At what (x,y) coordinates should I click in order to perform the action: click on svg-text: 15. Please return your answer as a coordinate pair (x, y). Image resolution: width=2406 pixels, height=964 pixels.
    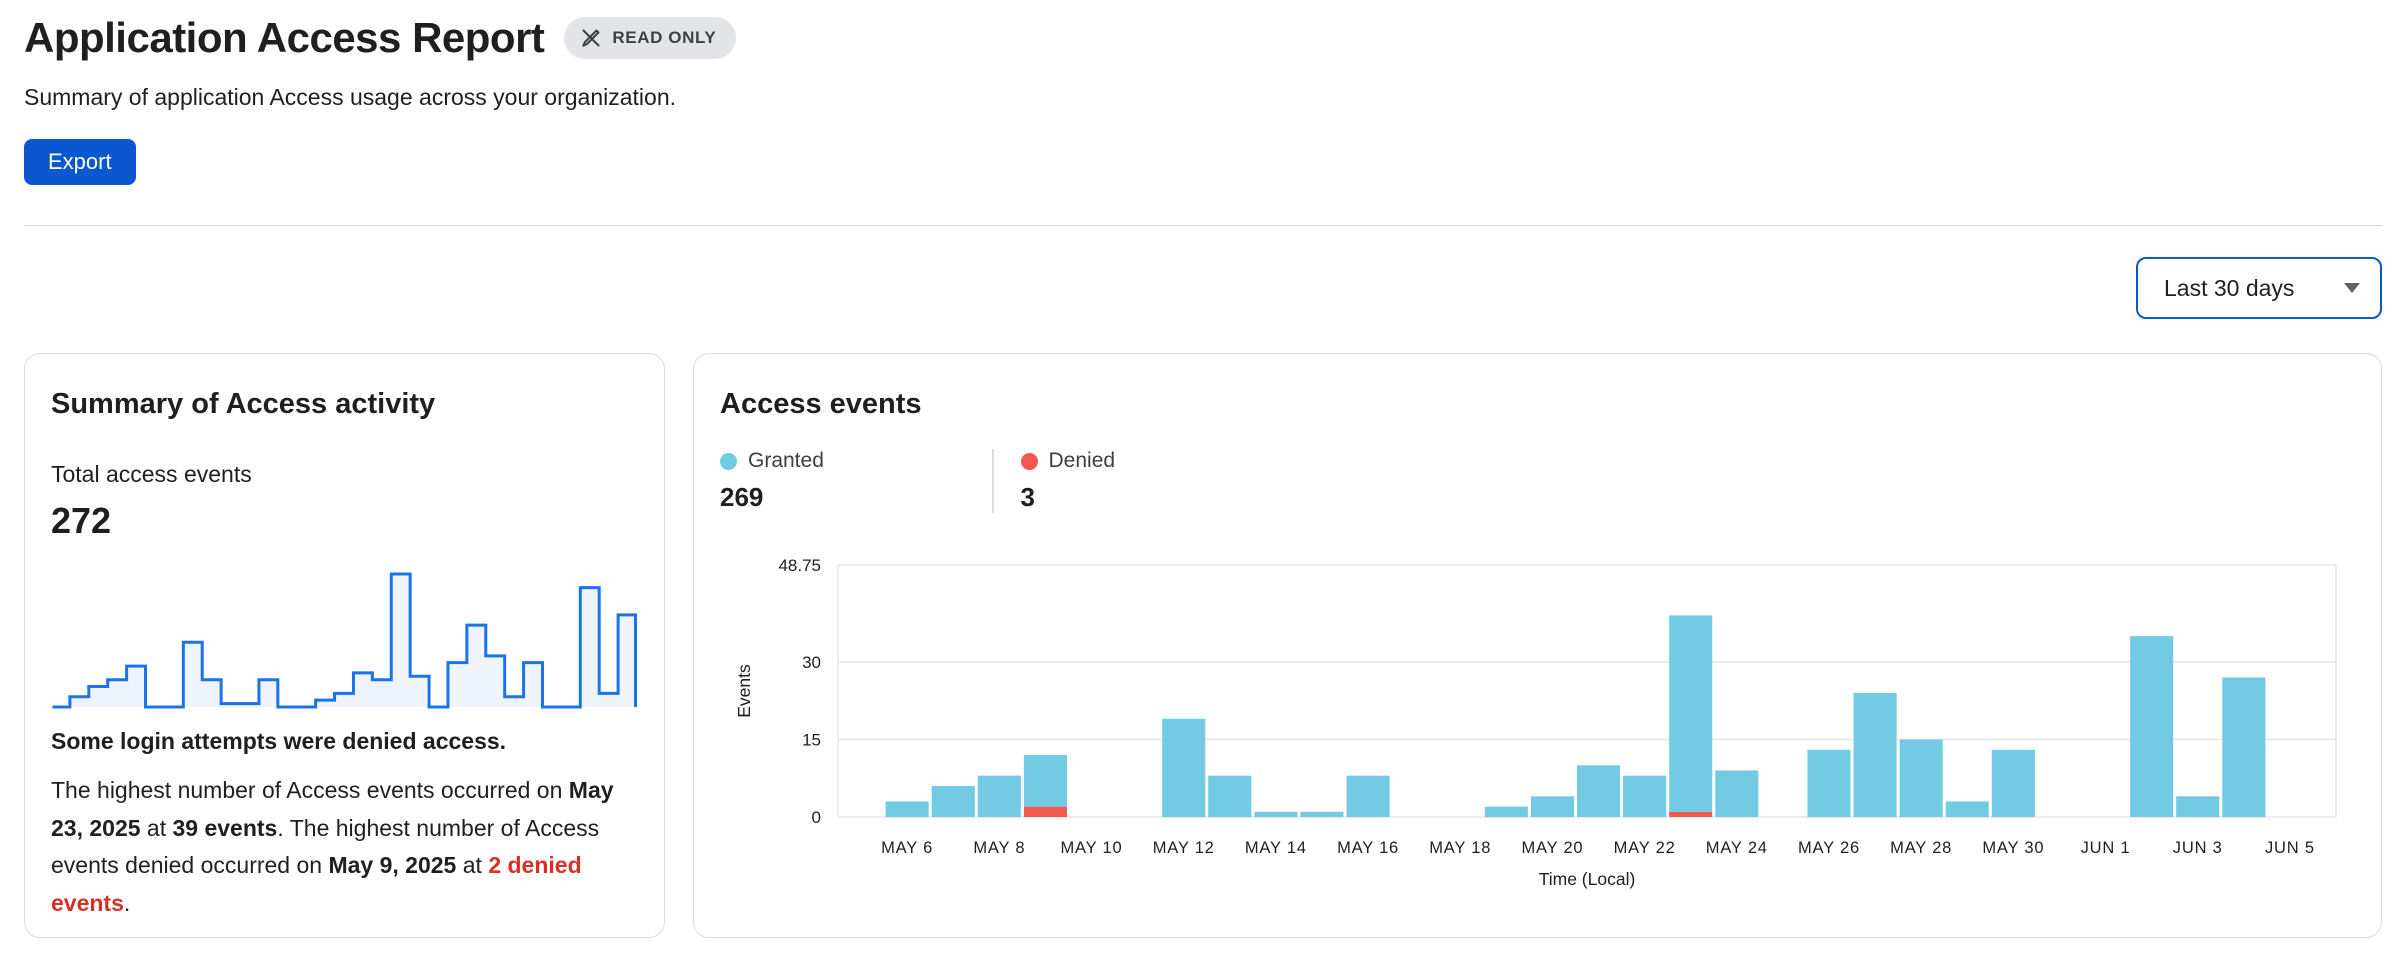
    Looking at the image, I should click on (811, 739).